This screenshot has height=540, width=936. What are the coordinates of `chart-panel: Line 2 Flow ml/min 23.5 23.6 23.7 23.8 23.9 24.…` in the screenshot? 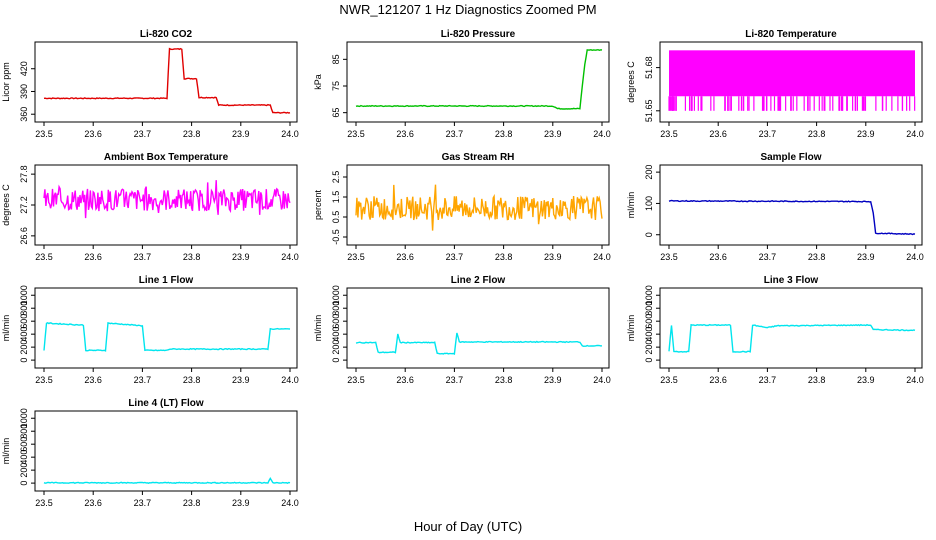 It's located at (462, 330).